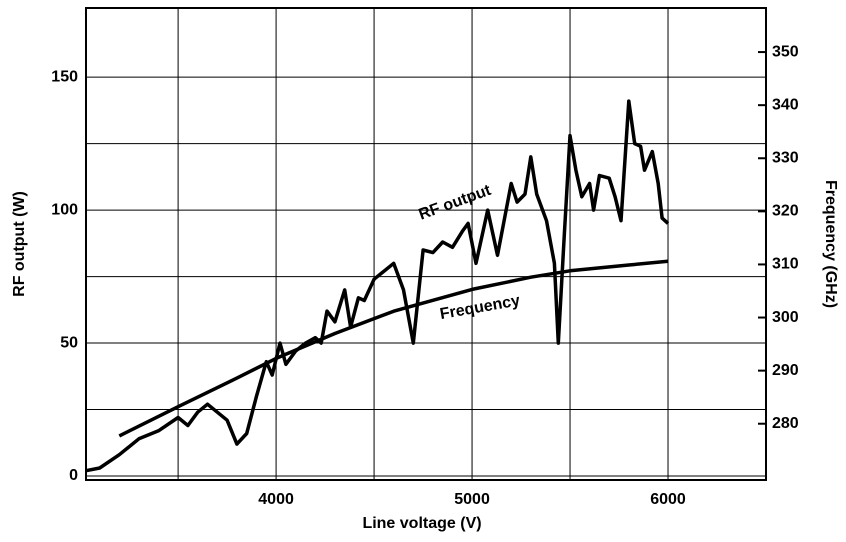  I want to click on y-tick-label: 50, so click(69, 342).